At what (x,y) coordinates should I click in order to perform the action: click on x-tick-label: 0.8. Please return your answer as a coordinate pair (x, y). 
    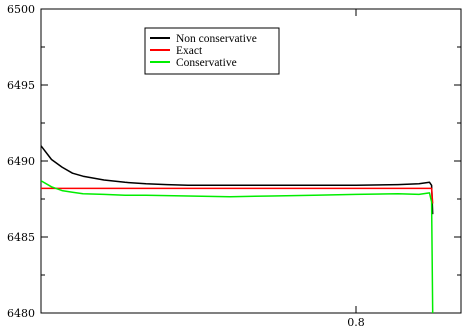
    Looking at the image, I should click on (356, 322).